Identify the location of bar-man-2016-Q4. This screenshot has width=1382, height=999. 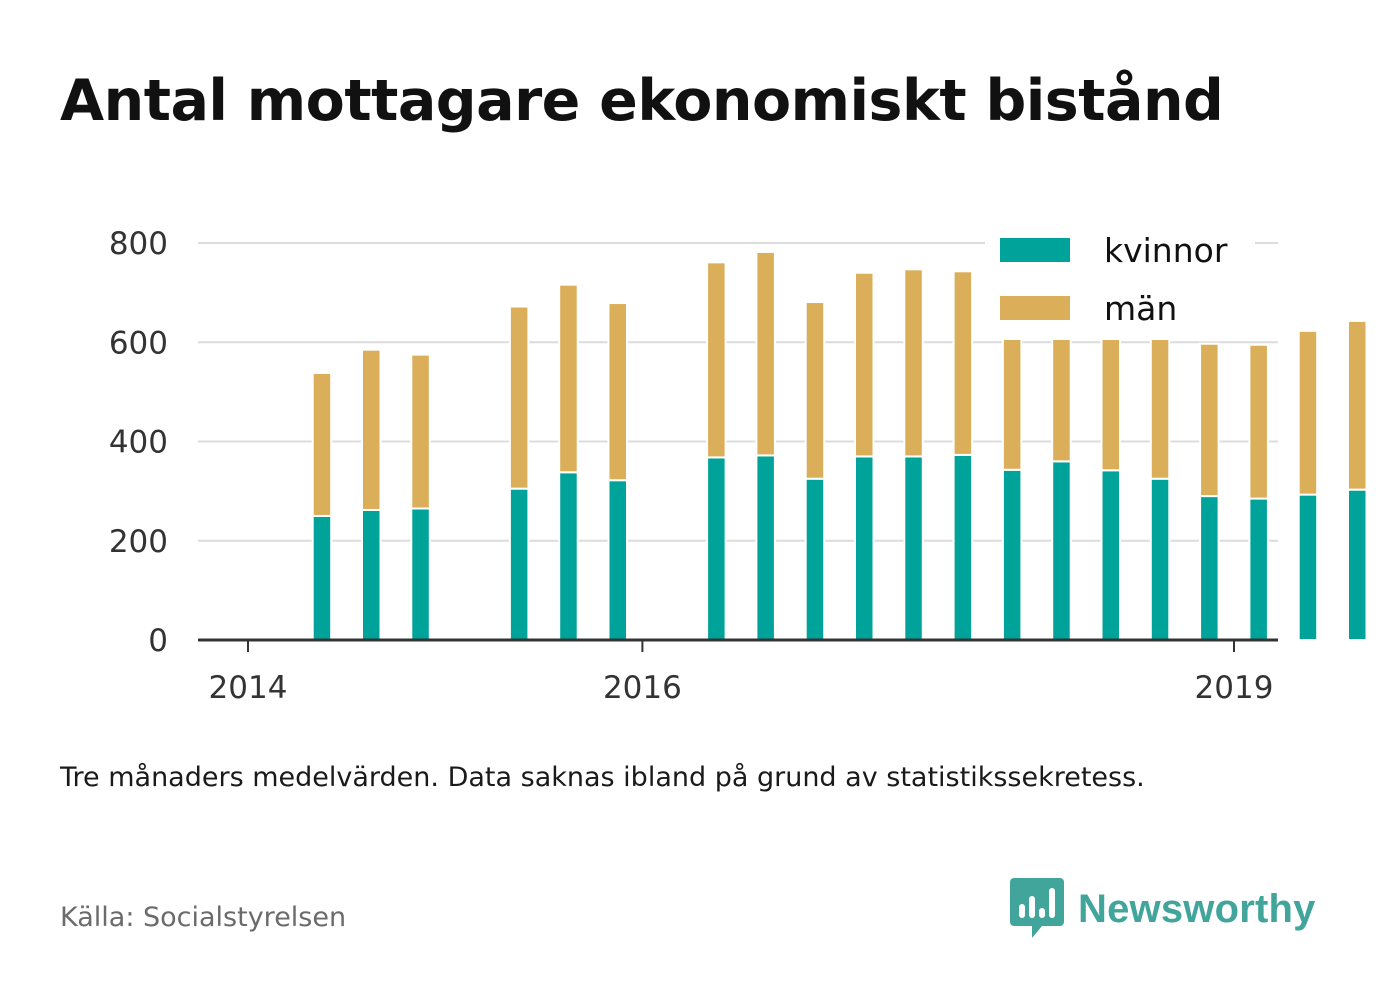
(815, 390).